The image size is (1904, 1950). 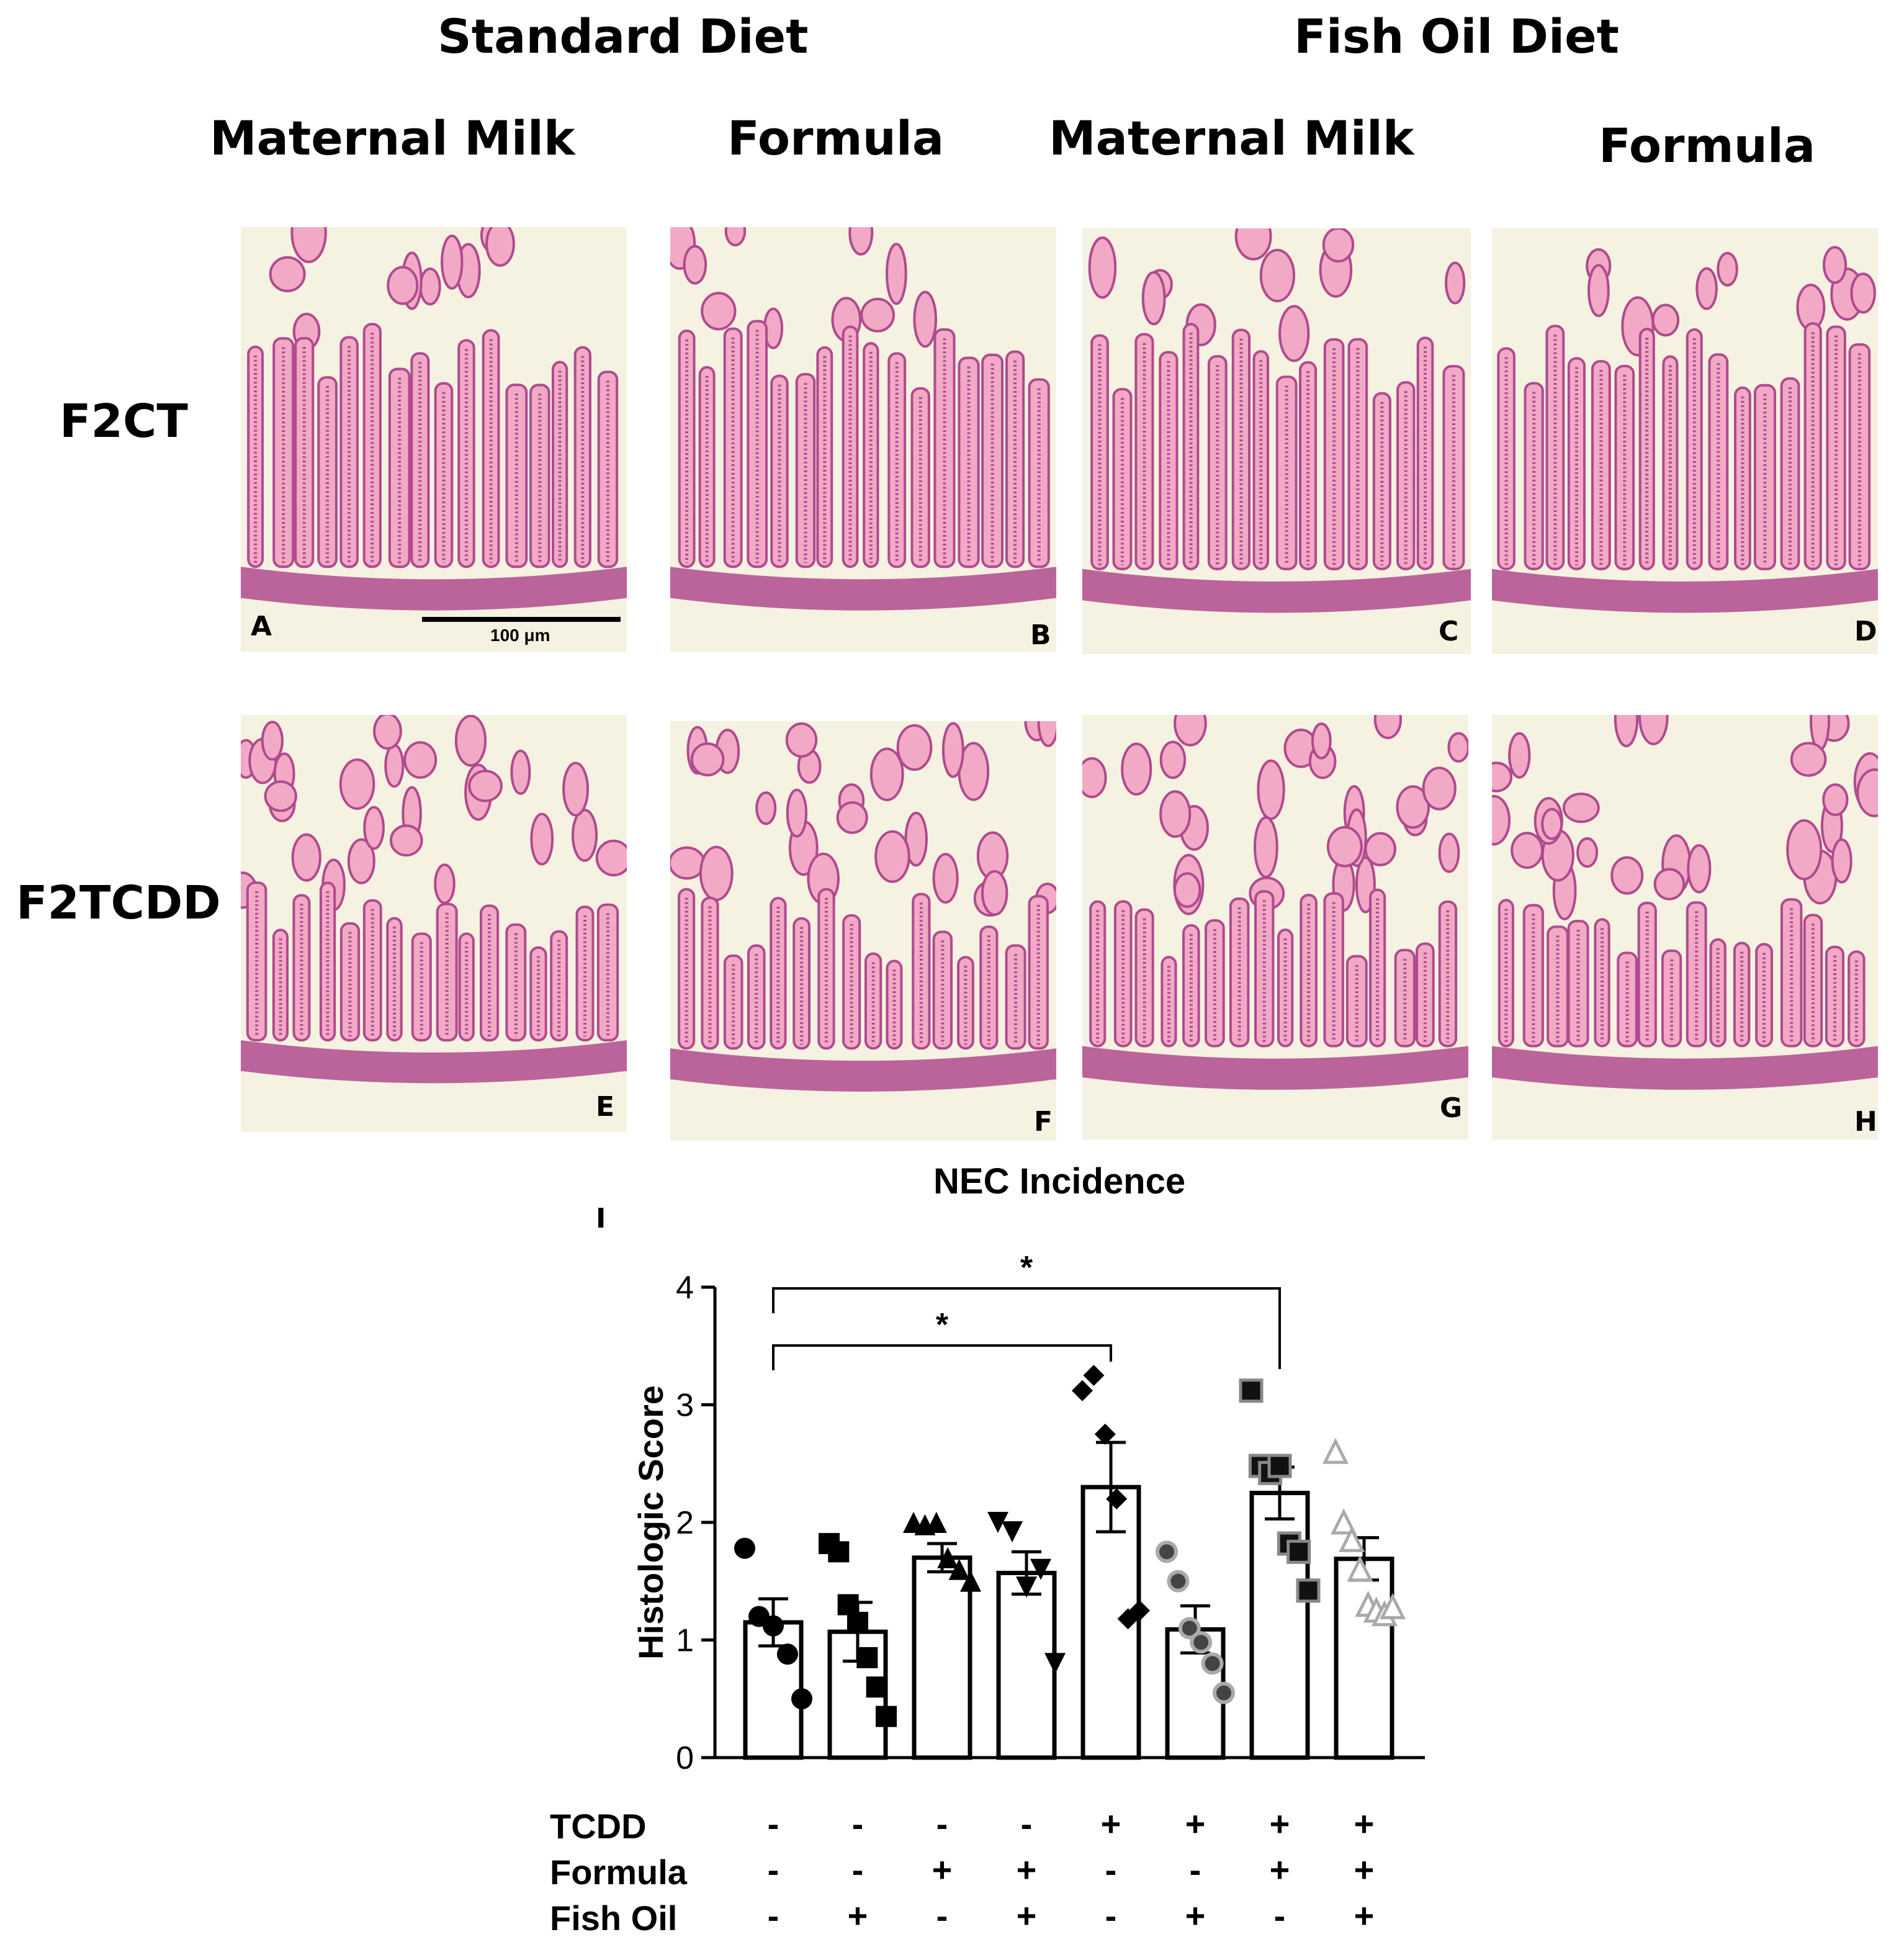 What do you see at coordinates (1452, 1108) in the screenshot?
I see `panel-letter-g: G` at bounding box center [1452, 1108].